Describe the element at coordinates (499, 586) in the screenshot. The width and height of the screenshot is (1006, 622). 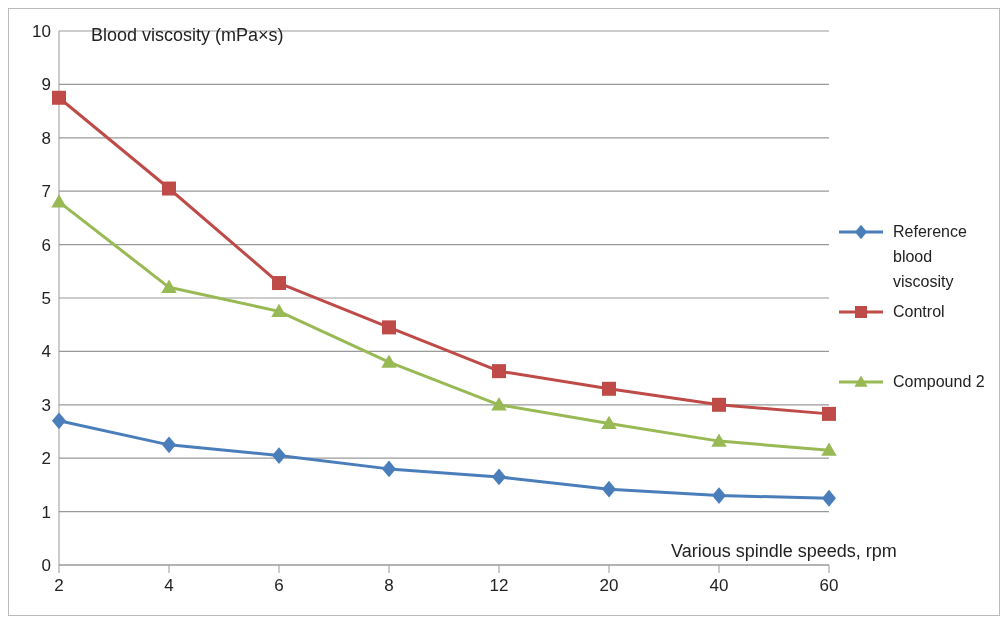
I see `x-tick-label: 12` at that location.